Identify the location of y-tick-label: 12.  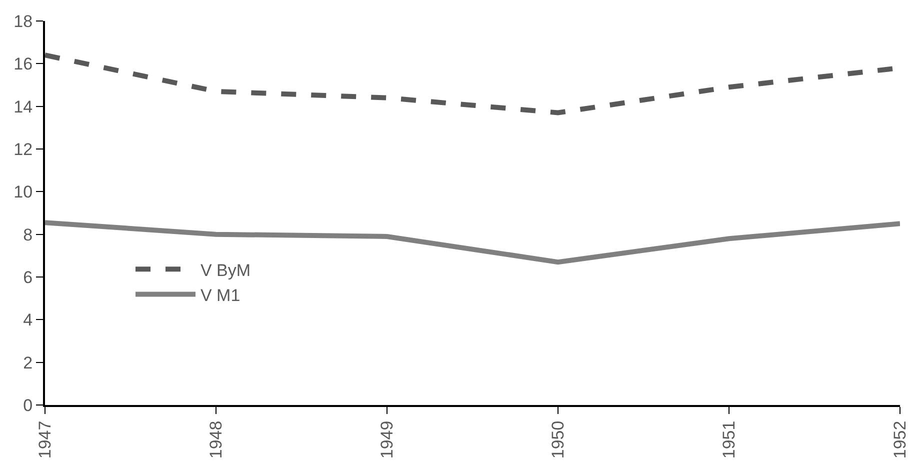
(23, 149).